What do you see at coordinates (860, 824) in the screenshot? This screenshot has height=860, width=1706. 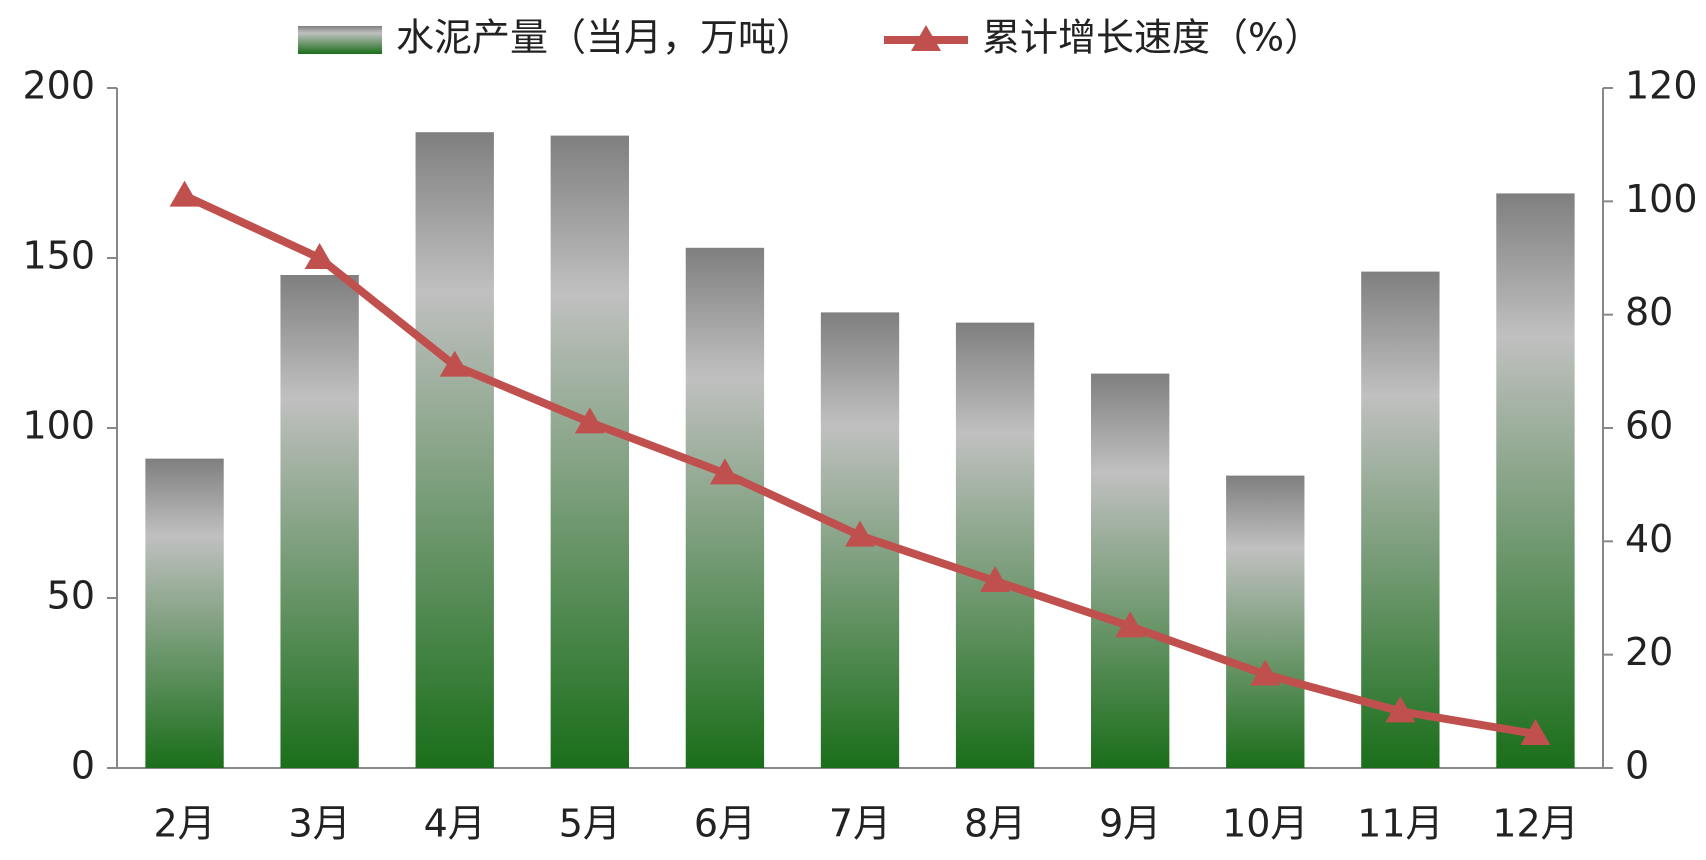 I see `x-tick-label: 7月` at bounding box center [860, 824].